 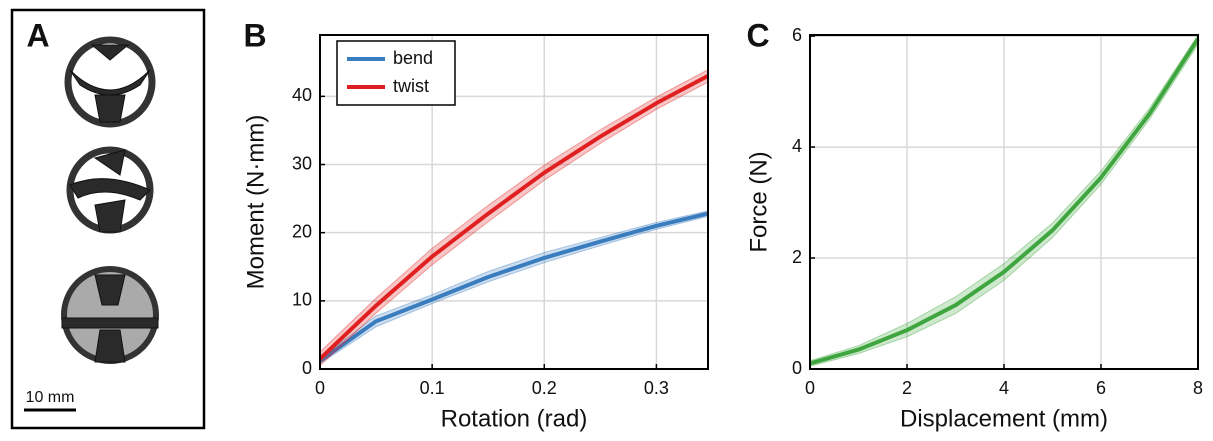 What do you see at coordinates (656, 388) in the screenshot?
I see `x-tick-label: 0.3` at bounding box center [656, 388].